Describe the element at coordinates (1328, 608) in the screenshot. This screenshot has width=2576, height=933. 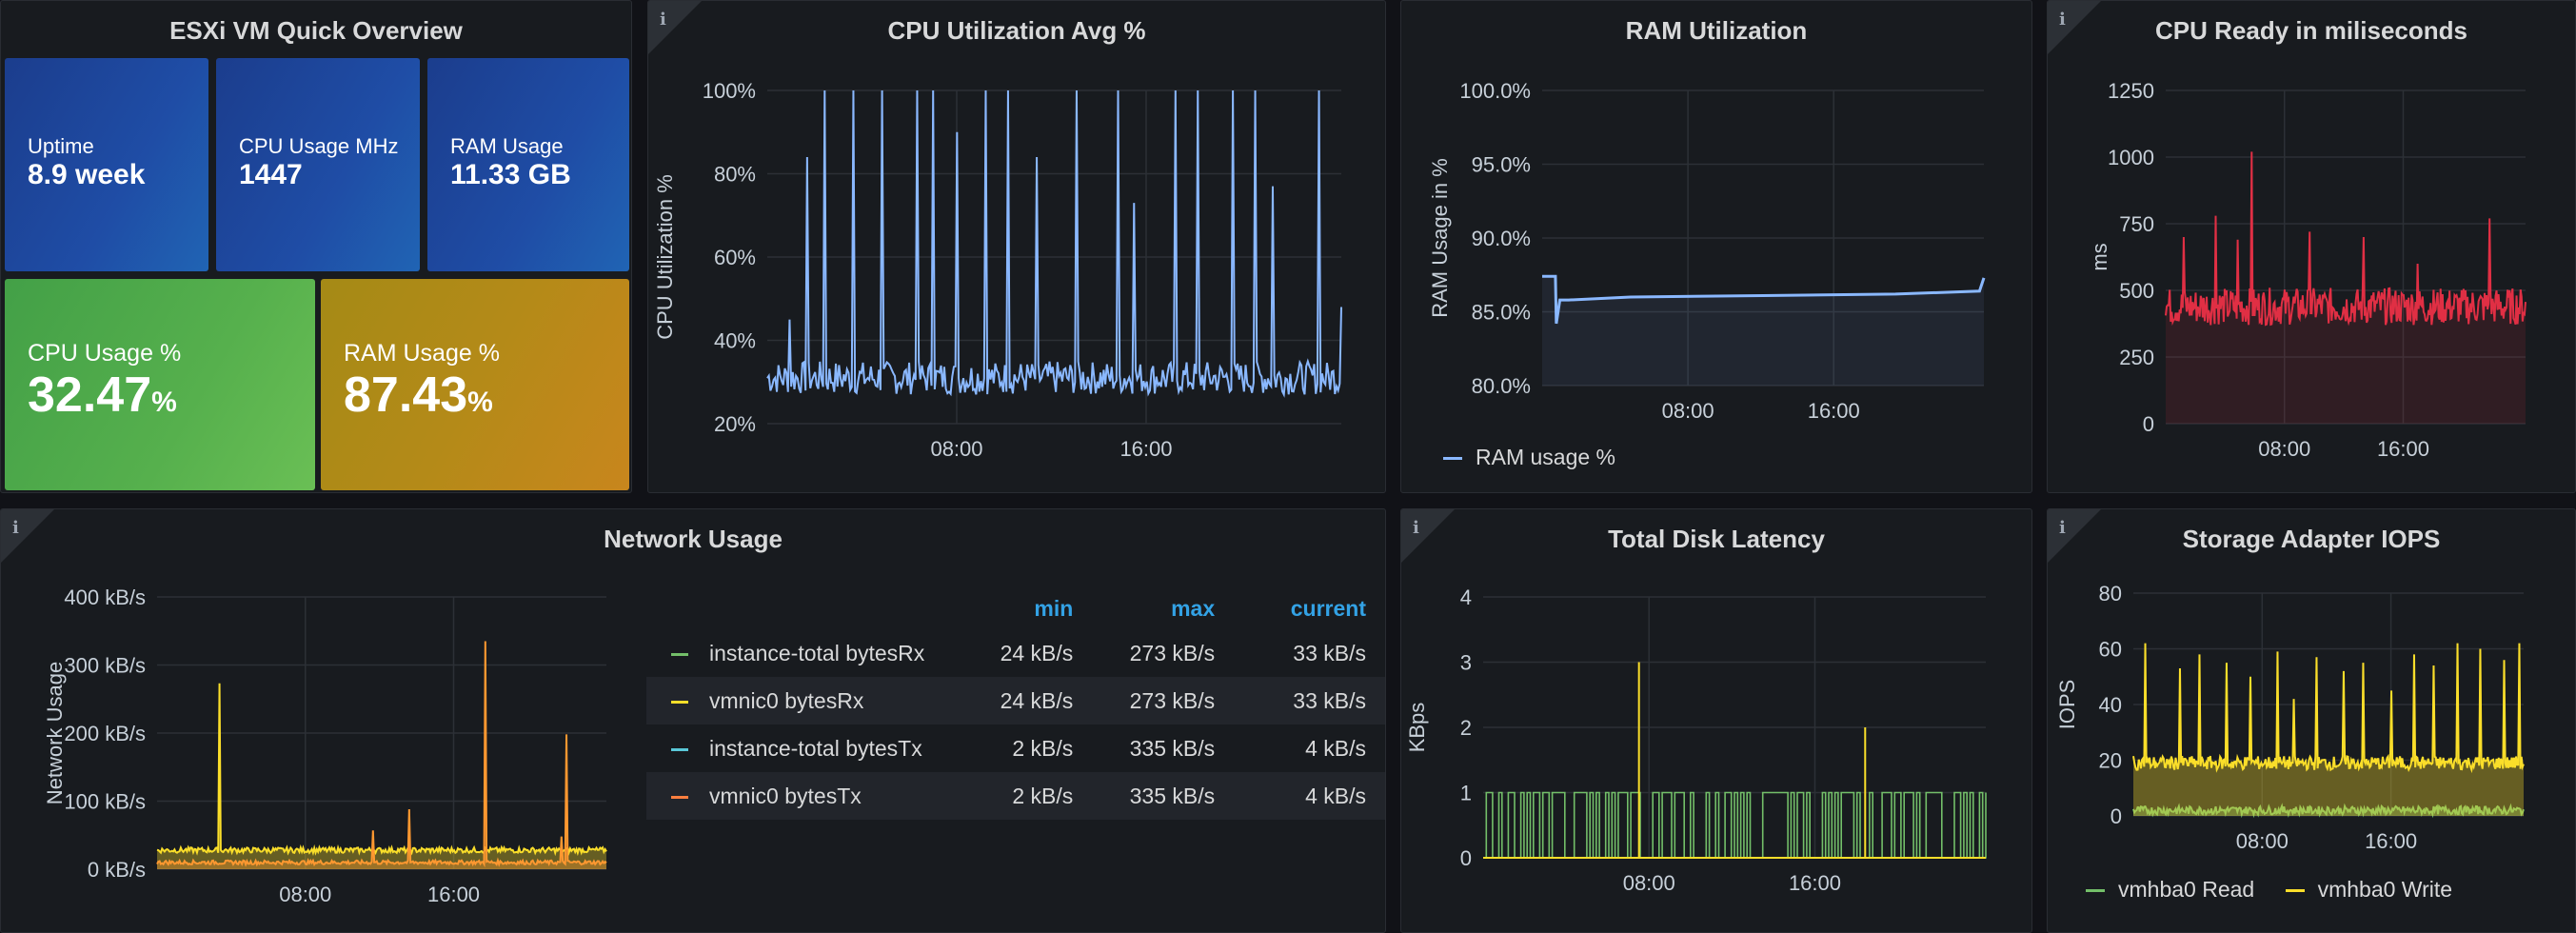
I see `legend-header-current: current` at that location.